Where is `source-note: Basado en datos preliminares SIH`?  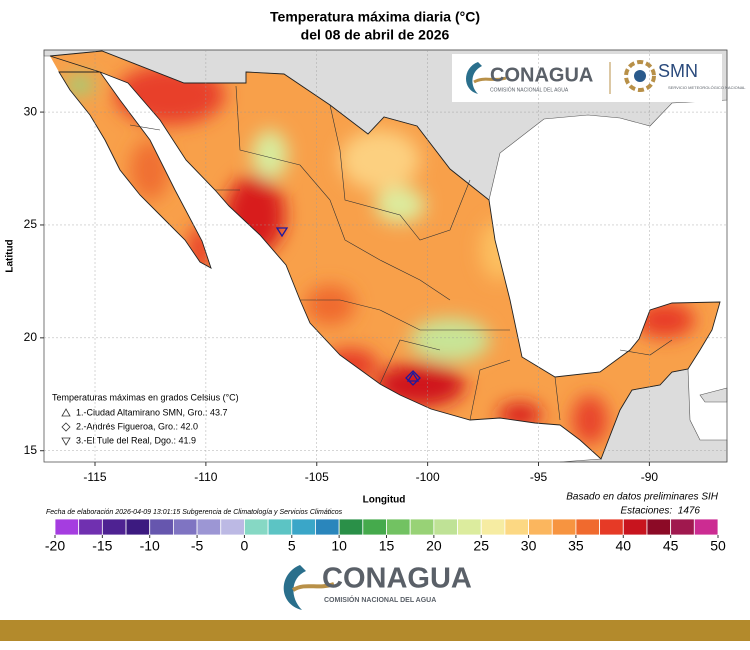 source-note: Basado en datos preliminares SIH is located at coordinates (642, 497).